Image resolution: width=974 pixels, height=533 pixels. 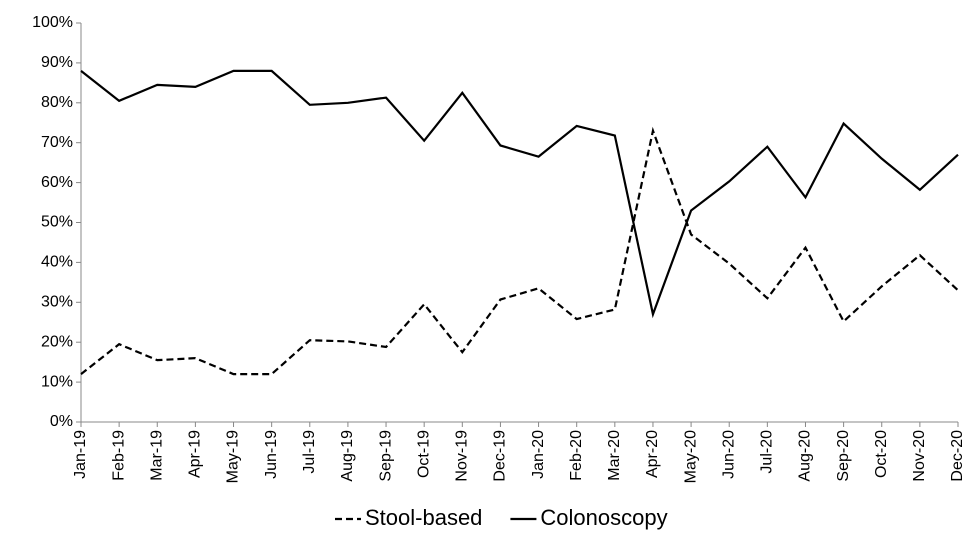 I want to click on x-tick-label: Mar-20, so click(x=614, y=455).